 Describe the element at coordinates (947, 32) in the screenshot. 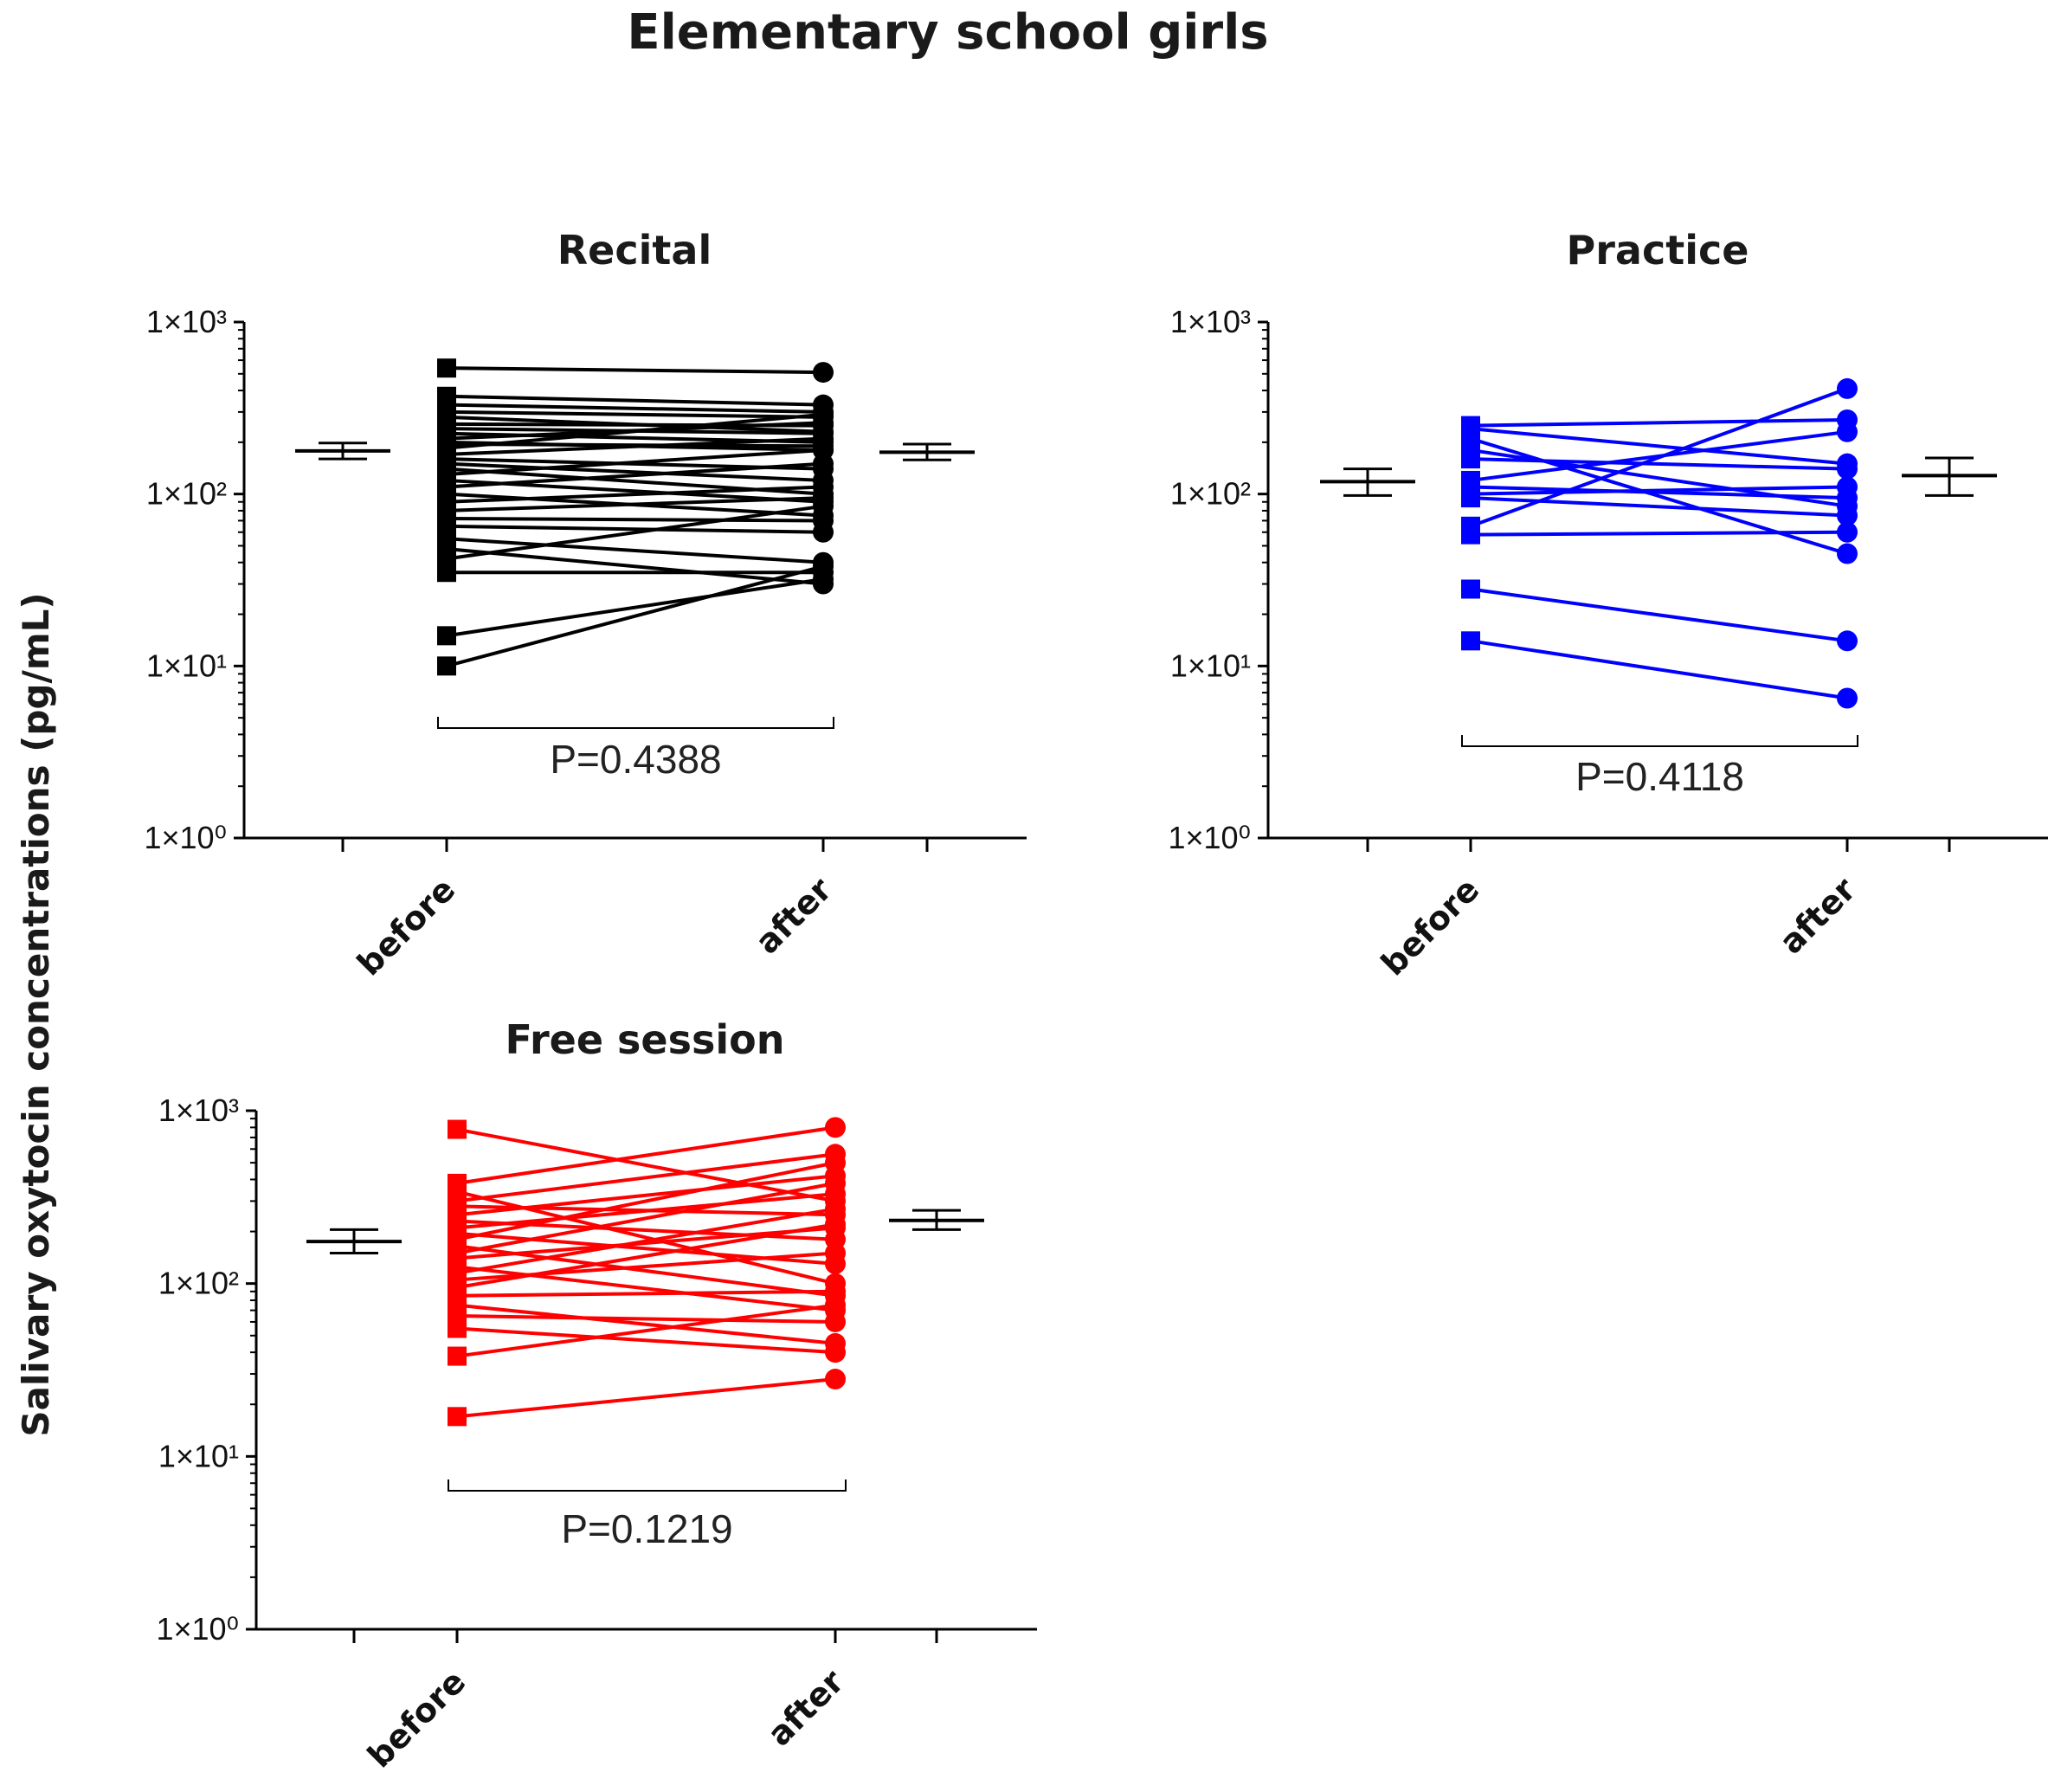

I see `figure-title: Elementary school girls` at that location.